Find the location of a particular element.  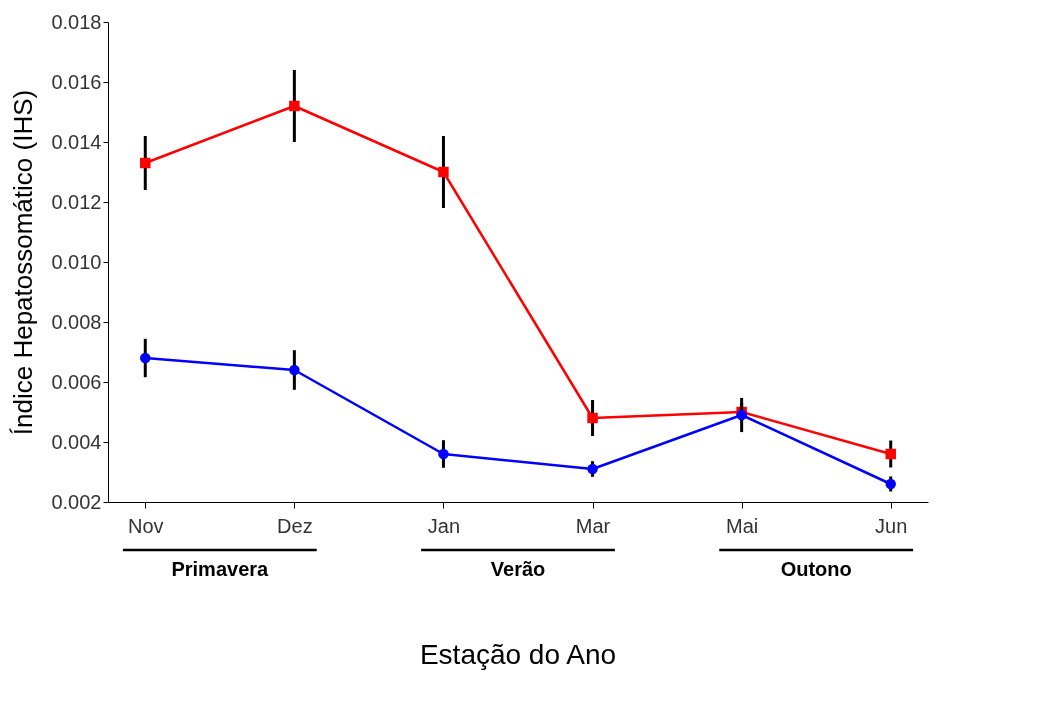

x-tick-label: Jan is located at coordinates (444, 525).